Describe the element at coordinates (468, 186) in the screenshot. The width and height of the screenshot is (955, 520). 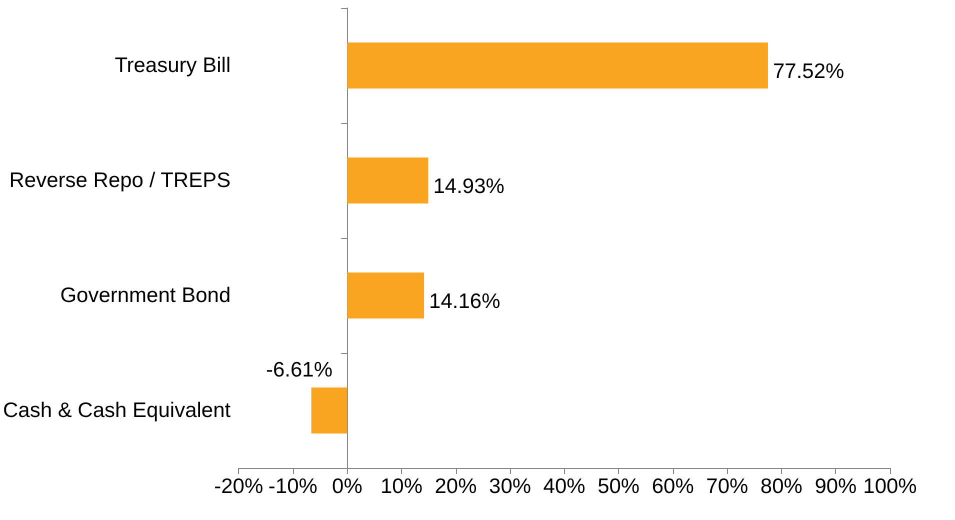
I see `data-label: 14.93%` at that location.